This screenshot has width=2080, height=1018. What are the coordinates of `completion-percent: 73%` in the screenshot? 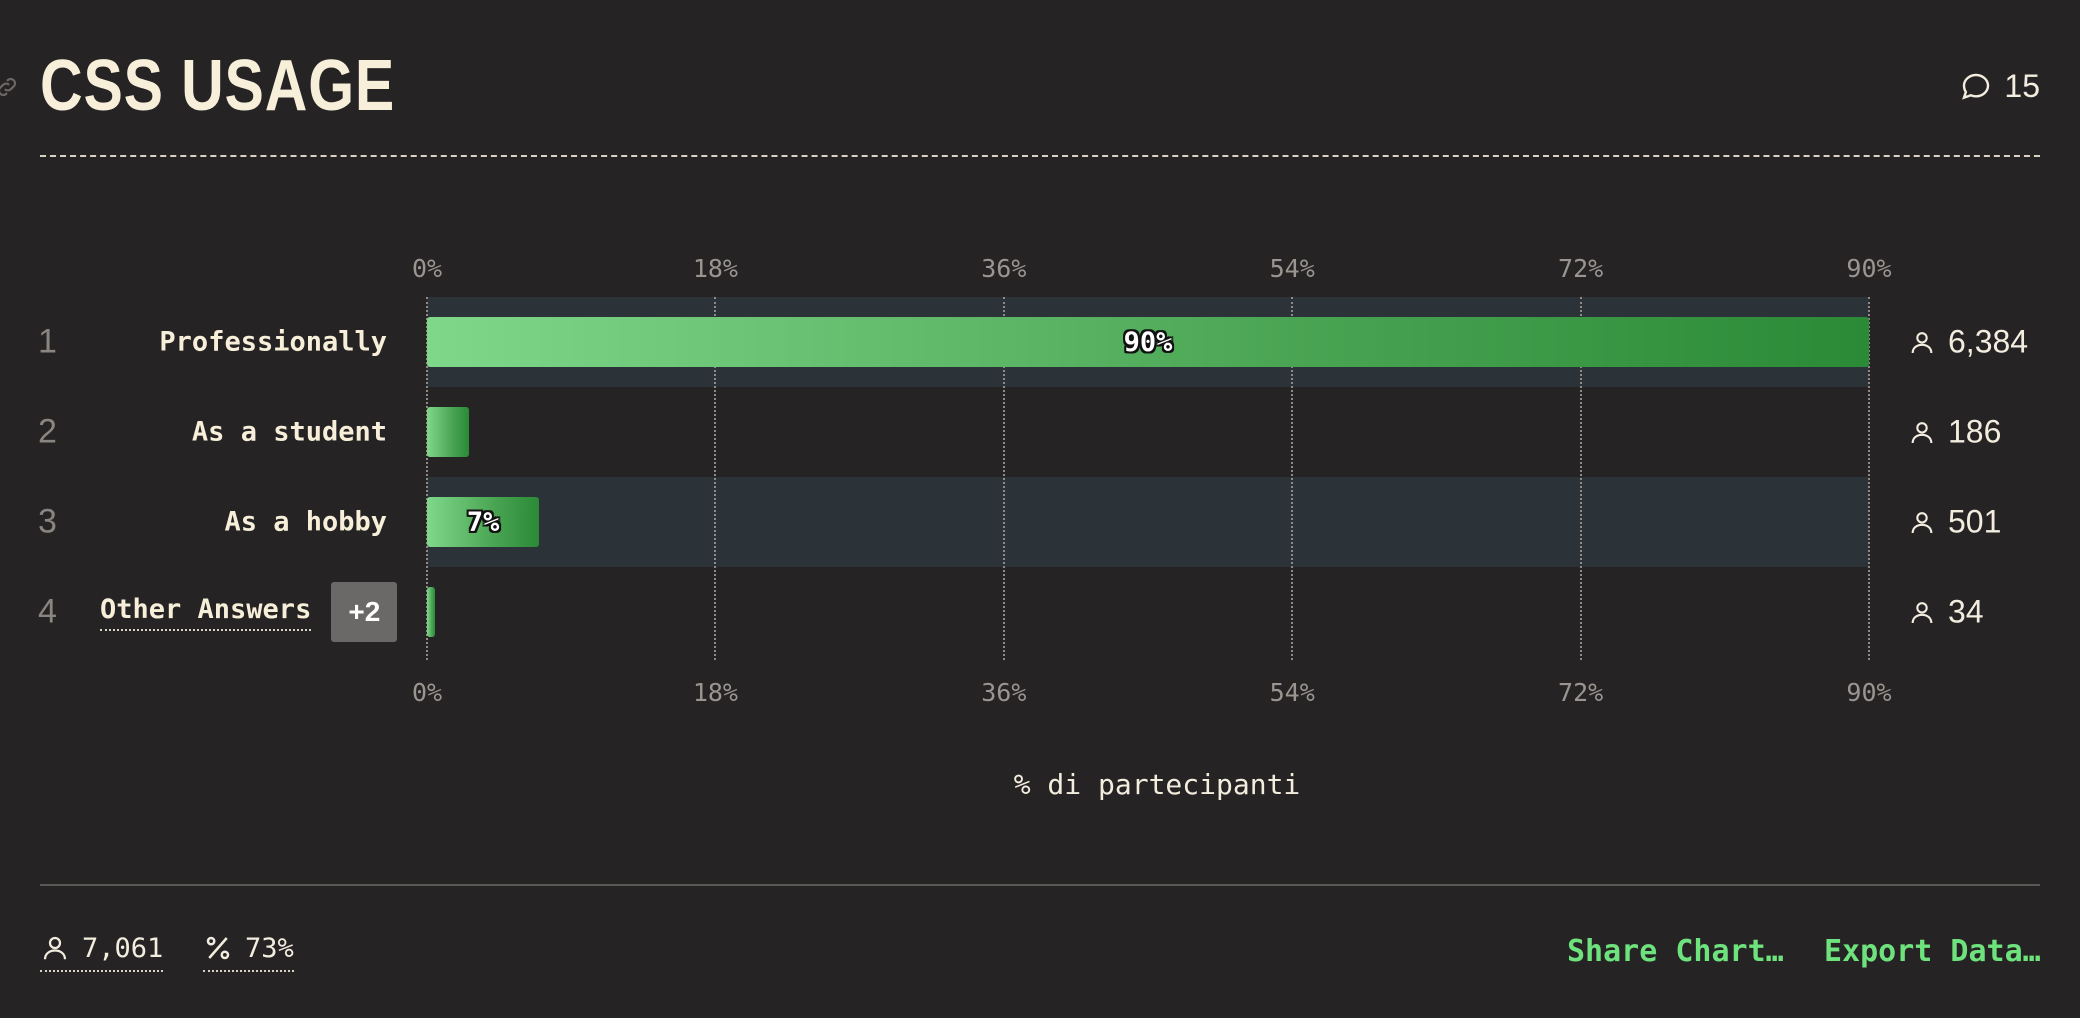 It's located at (269, 948).